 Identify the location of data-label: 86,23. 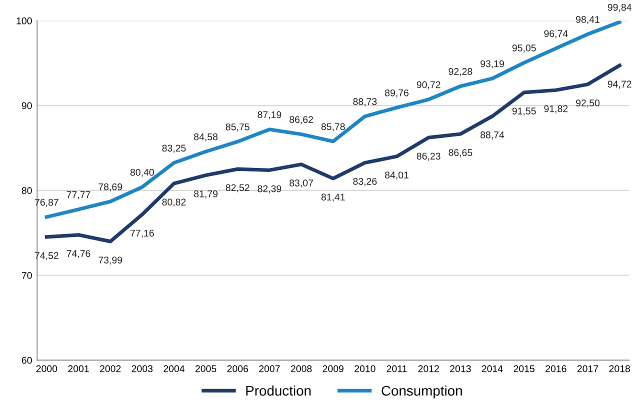
(428, 156).